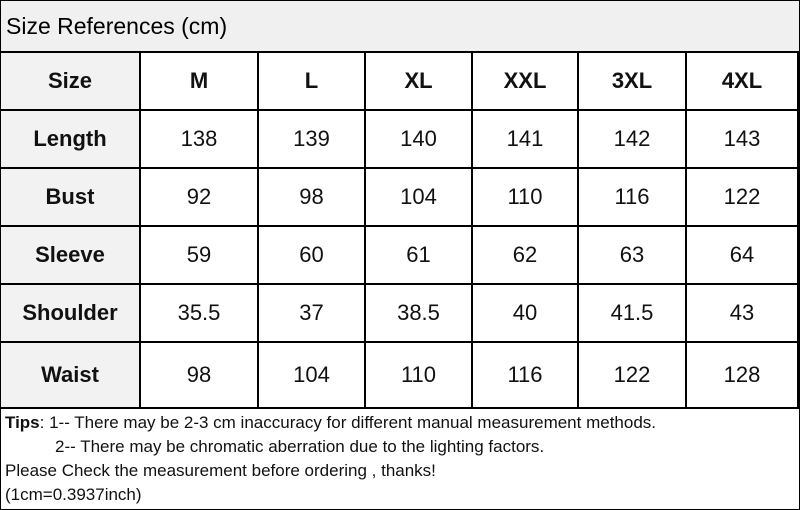 The image size is (800, 510). Describe the element at coordinates (400, 27) in the screenshot. I see `title: Size References (cm)` at that location.